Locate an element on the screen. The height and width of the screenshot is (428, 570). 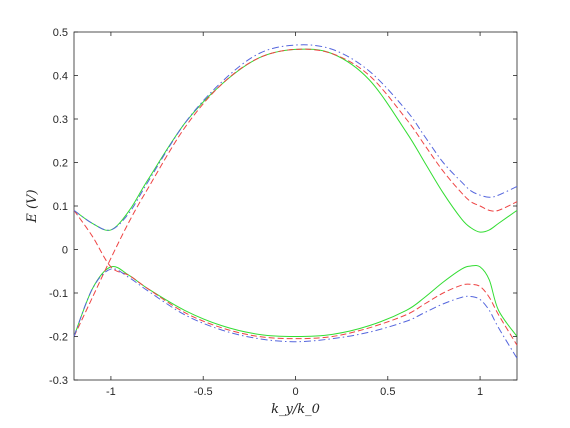
y-tick-label: 0.5 is located at coordinates (60, 33).